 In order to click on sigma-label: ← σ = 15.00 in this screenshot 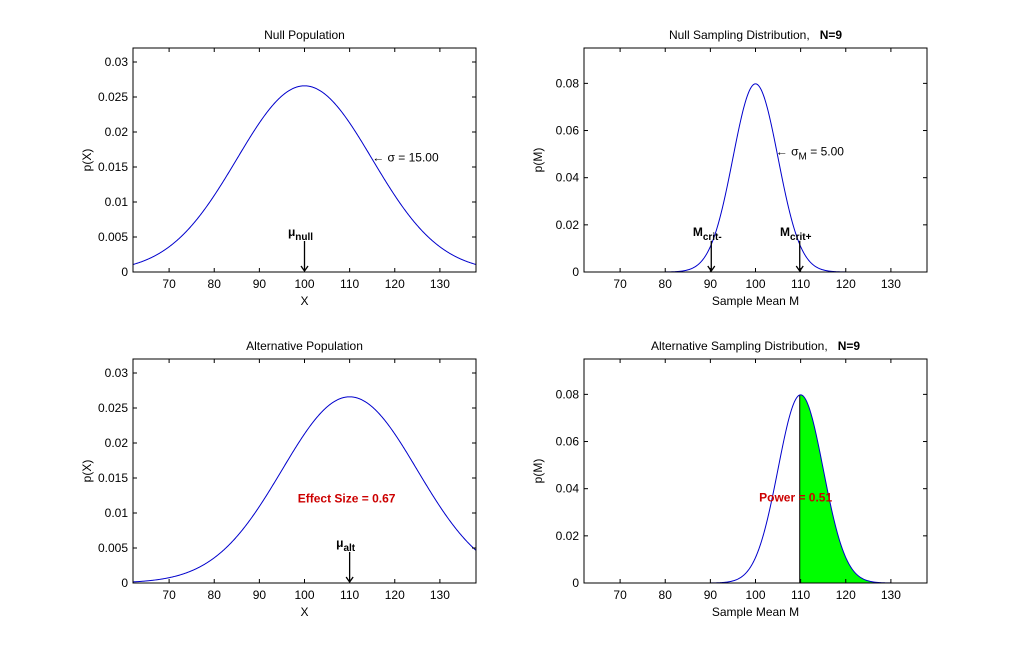, I will do `click(405, 157)`.